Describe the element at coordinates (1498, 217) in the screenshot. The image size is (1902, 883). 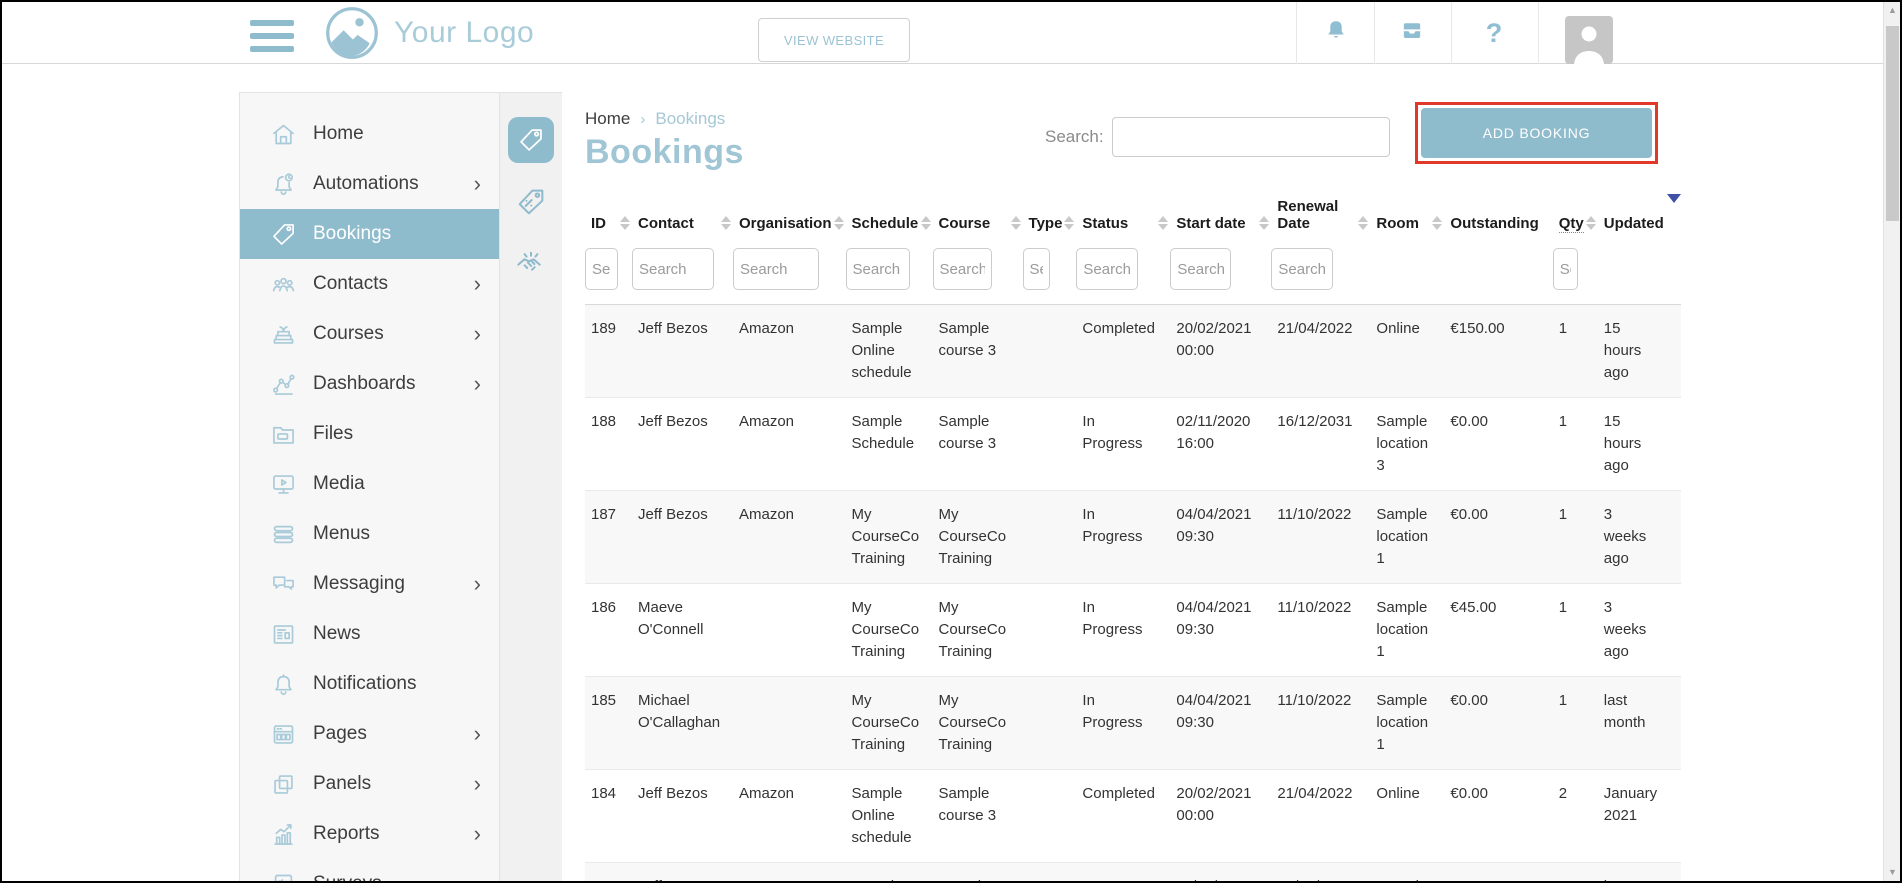
I see `column-header-outstanding: Outstanding` at that location.